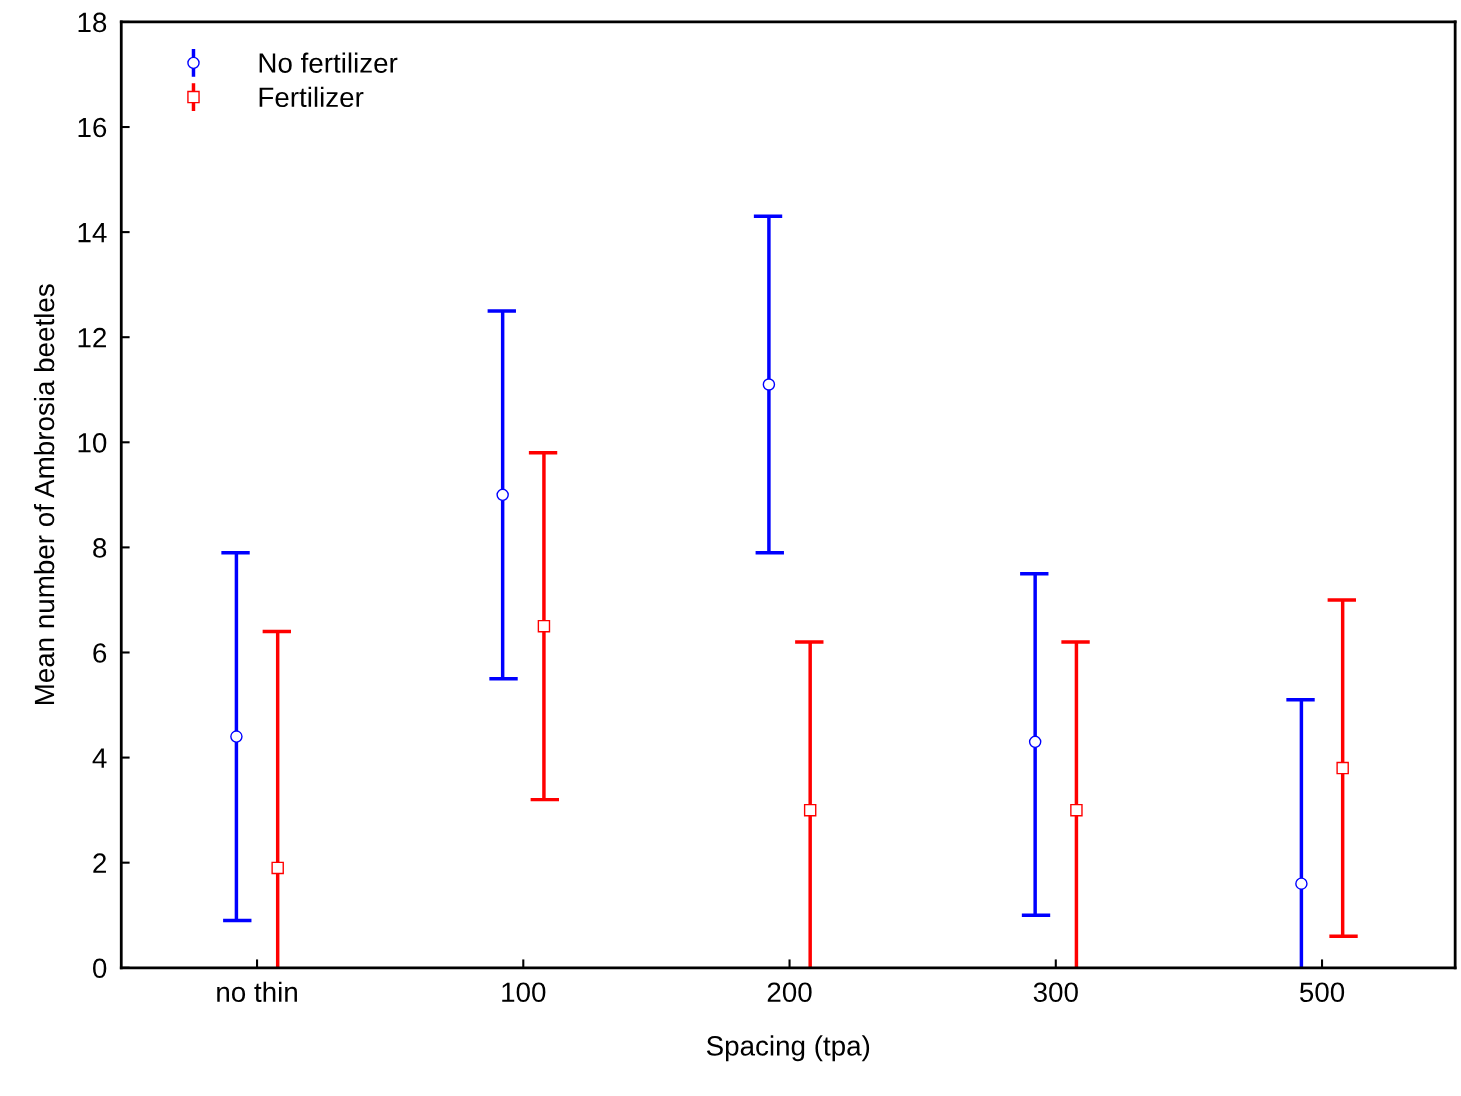 The height and width of the screenshot is (1096, 1461). What do you see at coordinates (99, 758) in the screenshot?
I see `y-tick-label: 4` at bounding box center [99, 758].